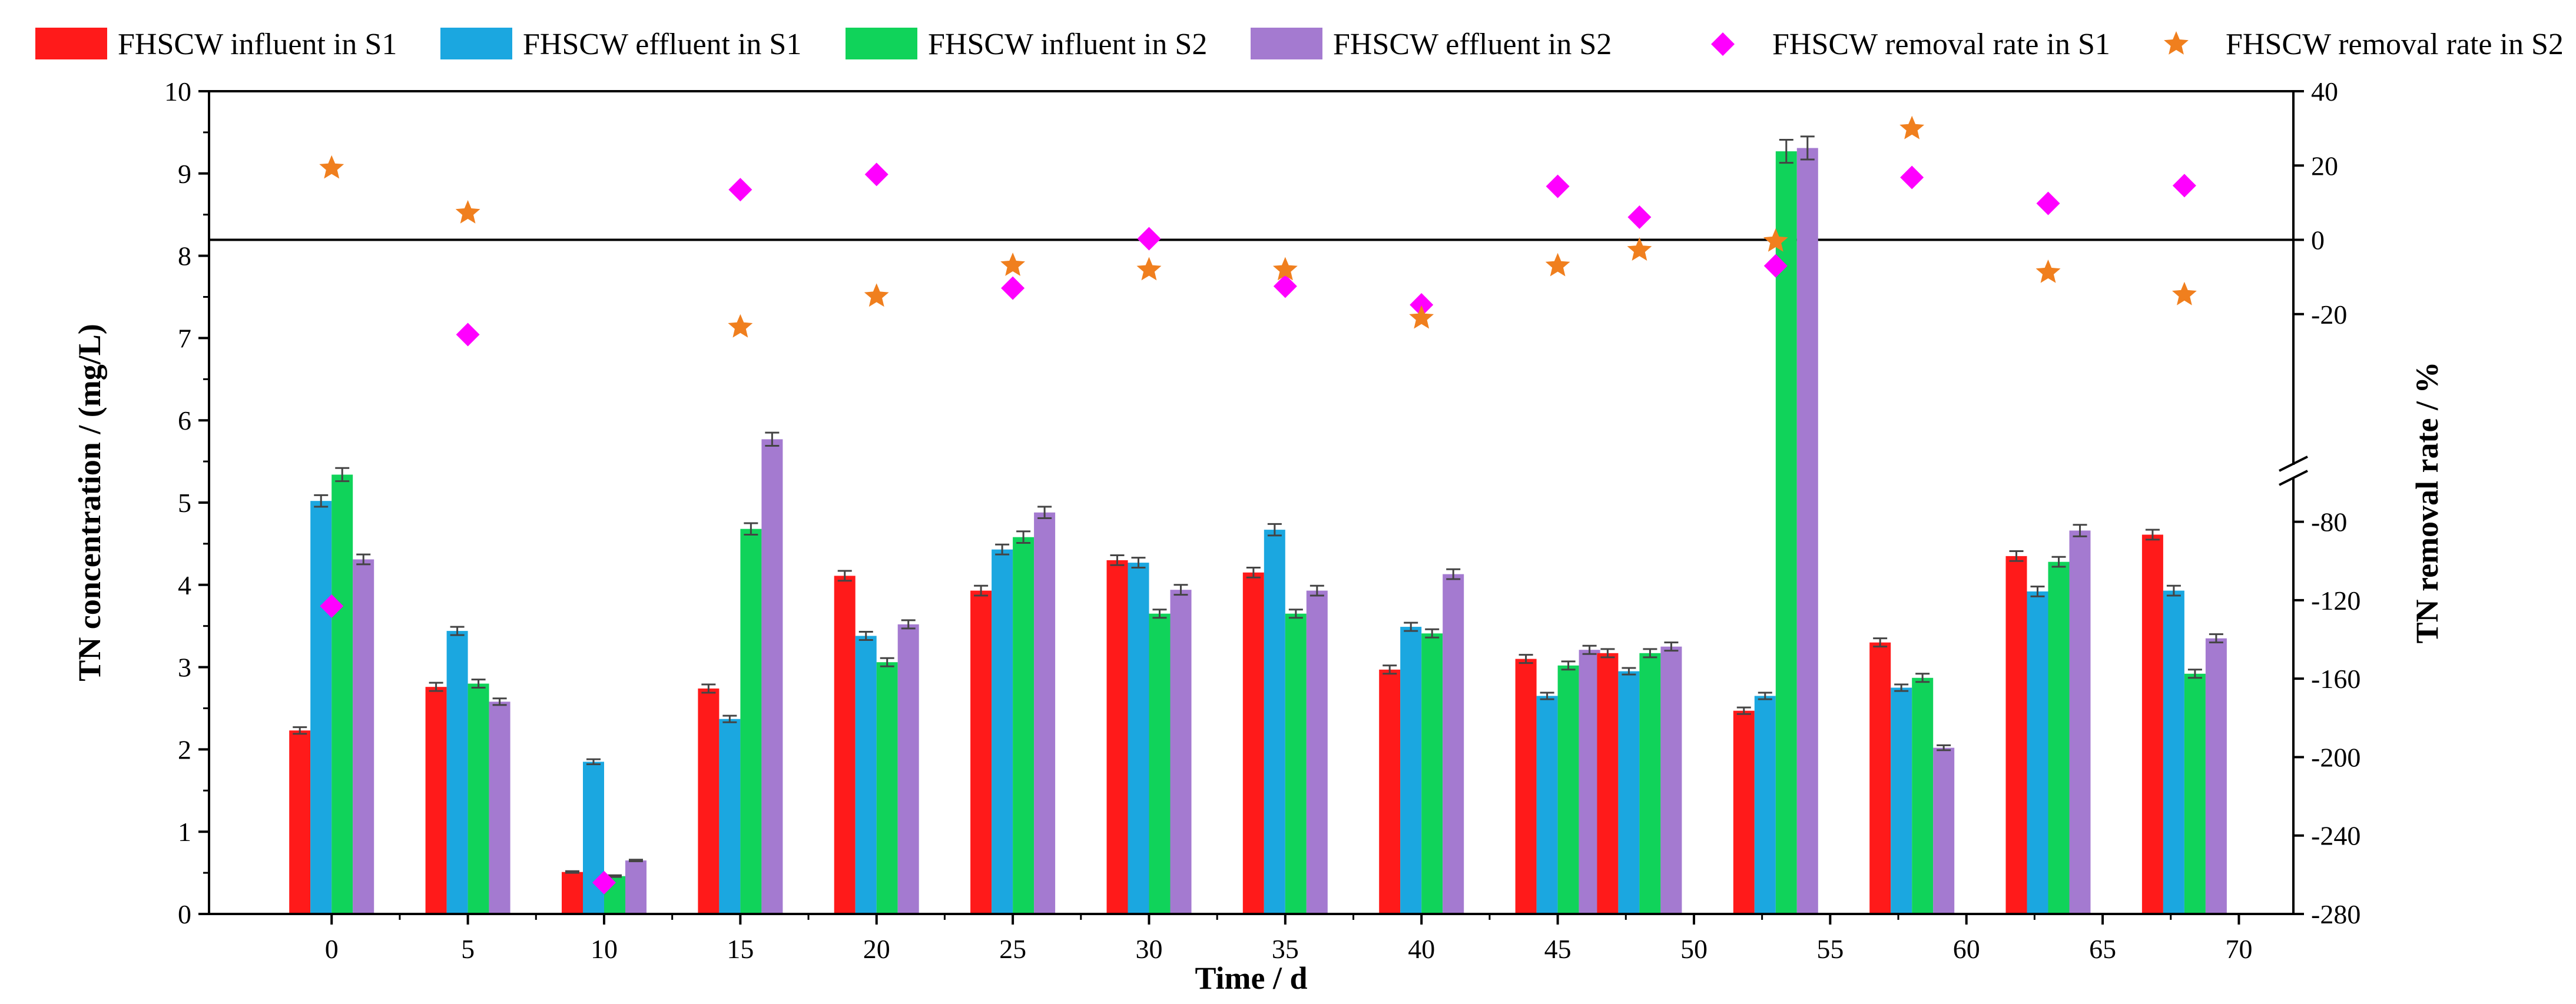 This screenshot has width=2576, height=1004. Describe the element at coordinates (1765, 805) in the screenshot. I see `bar-s2-t53` at that location.